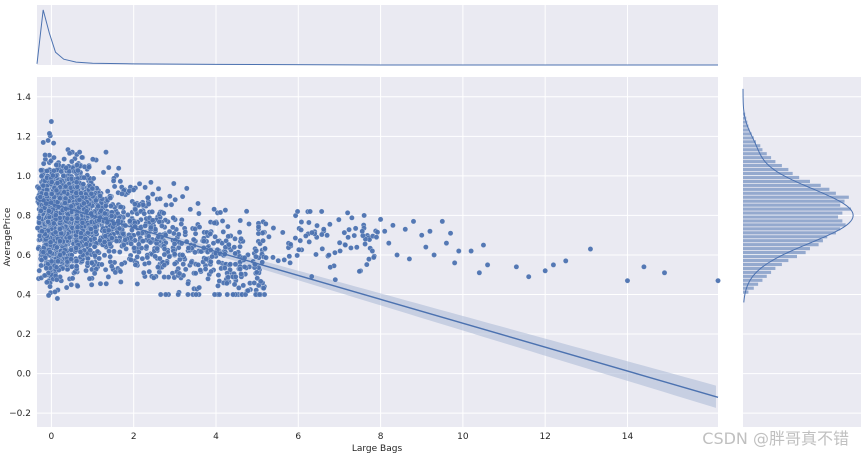 This screenshot has width=865, height=457. I want to click on x-tick-label: 0, so click(52, 437).